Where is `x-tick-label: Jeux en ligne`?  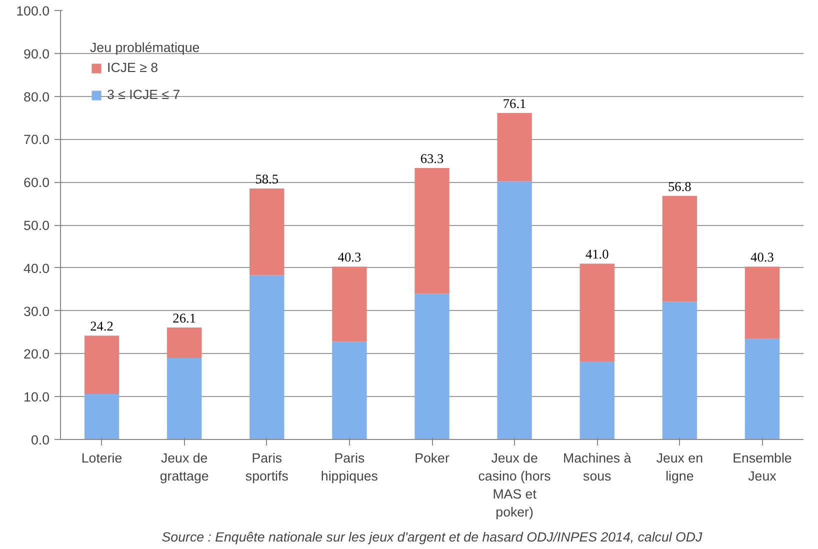
x-tick-label: Jeux en ligne is located at coordinates (680, 467).